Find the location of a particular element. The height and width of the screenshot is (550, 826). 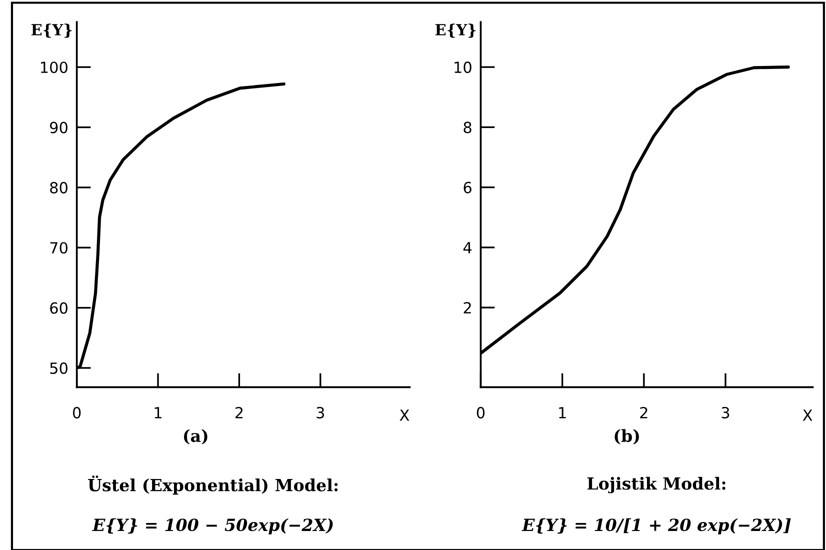

y-tick-label: 60 is located at coordinates (59, 308).